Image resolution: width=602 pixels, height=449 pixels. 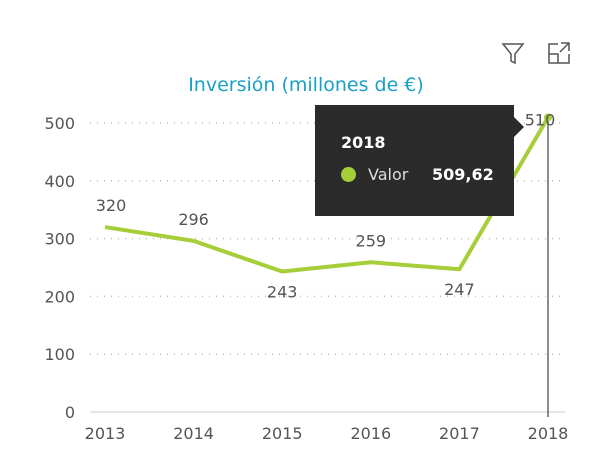 I want to click on x-tick-label: 2017, so click(x=459, y=433).